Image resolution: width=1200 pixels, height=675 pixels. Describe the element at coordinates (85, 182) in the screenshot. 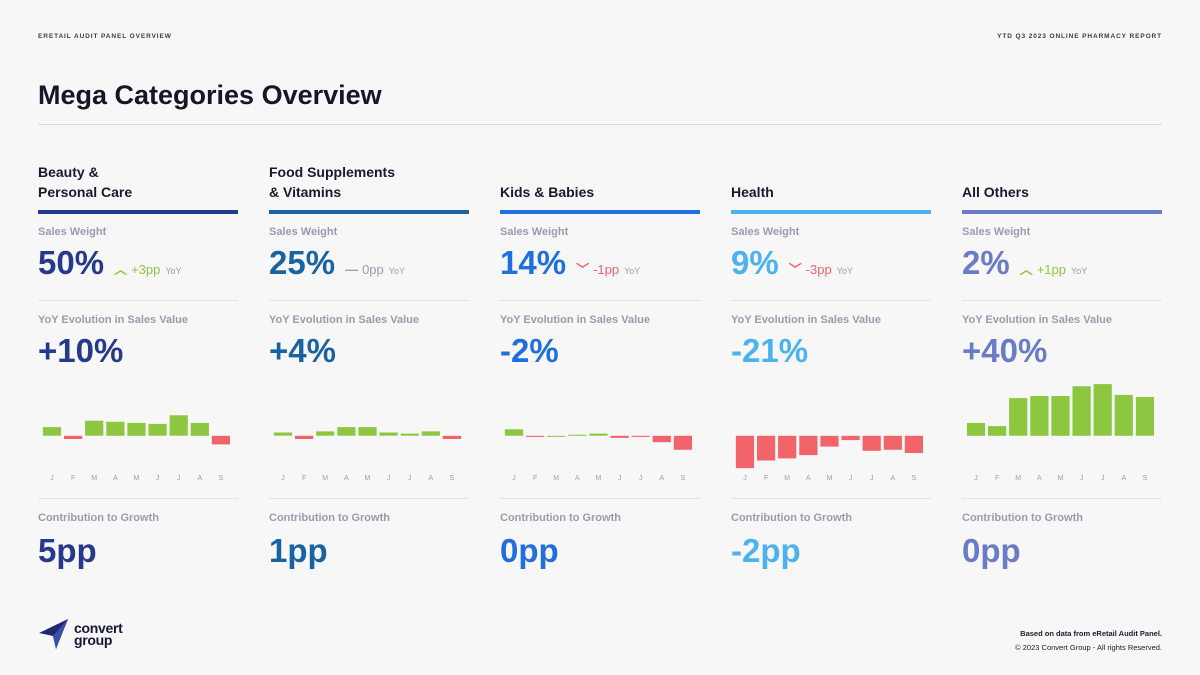

I see `category-name: Beauty & Personal Care` at that location.